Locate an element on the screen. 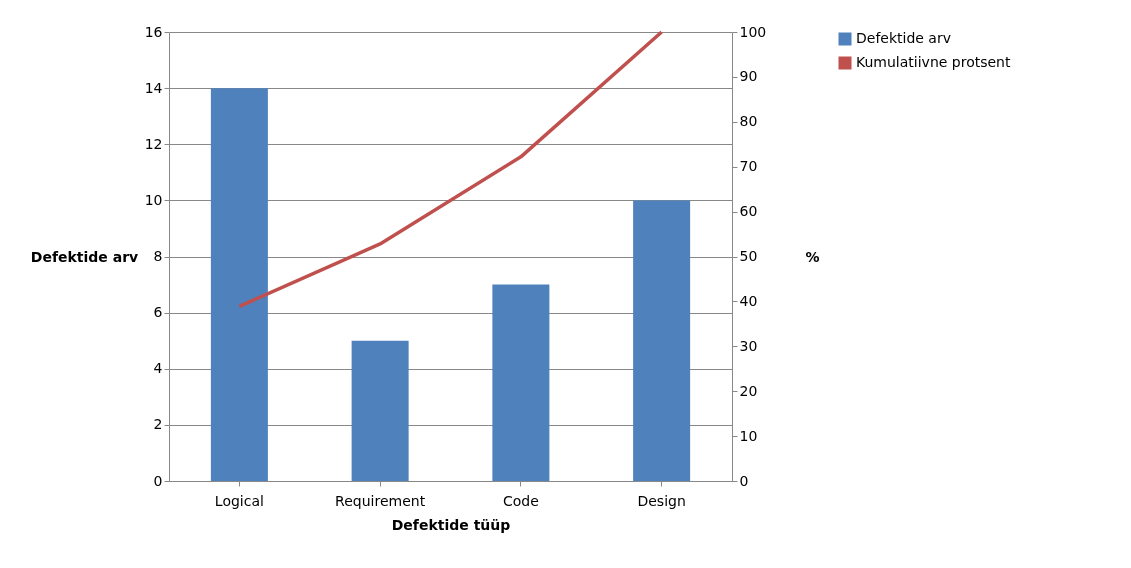 This screenshot has height=568, width=1131. y2-tick-label: 90 is located at coordinates (748, 76).